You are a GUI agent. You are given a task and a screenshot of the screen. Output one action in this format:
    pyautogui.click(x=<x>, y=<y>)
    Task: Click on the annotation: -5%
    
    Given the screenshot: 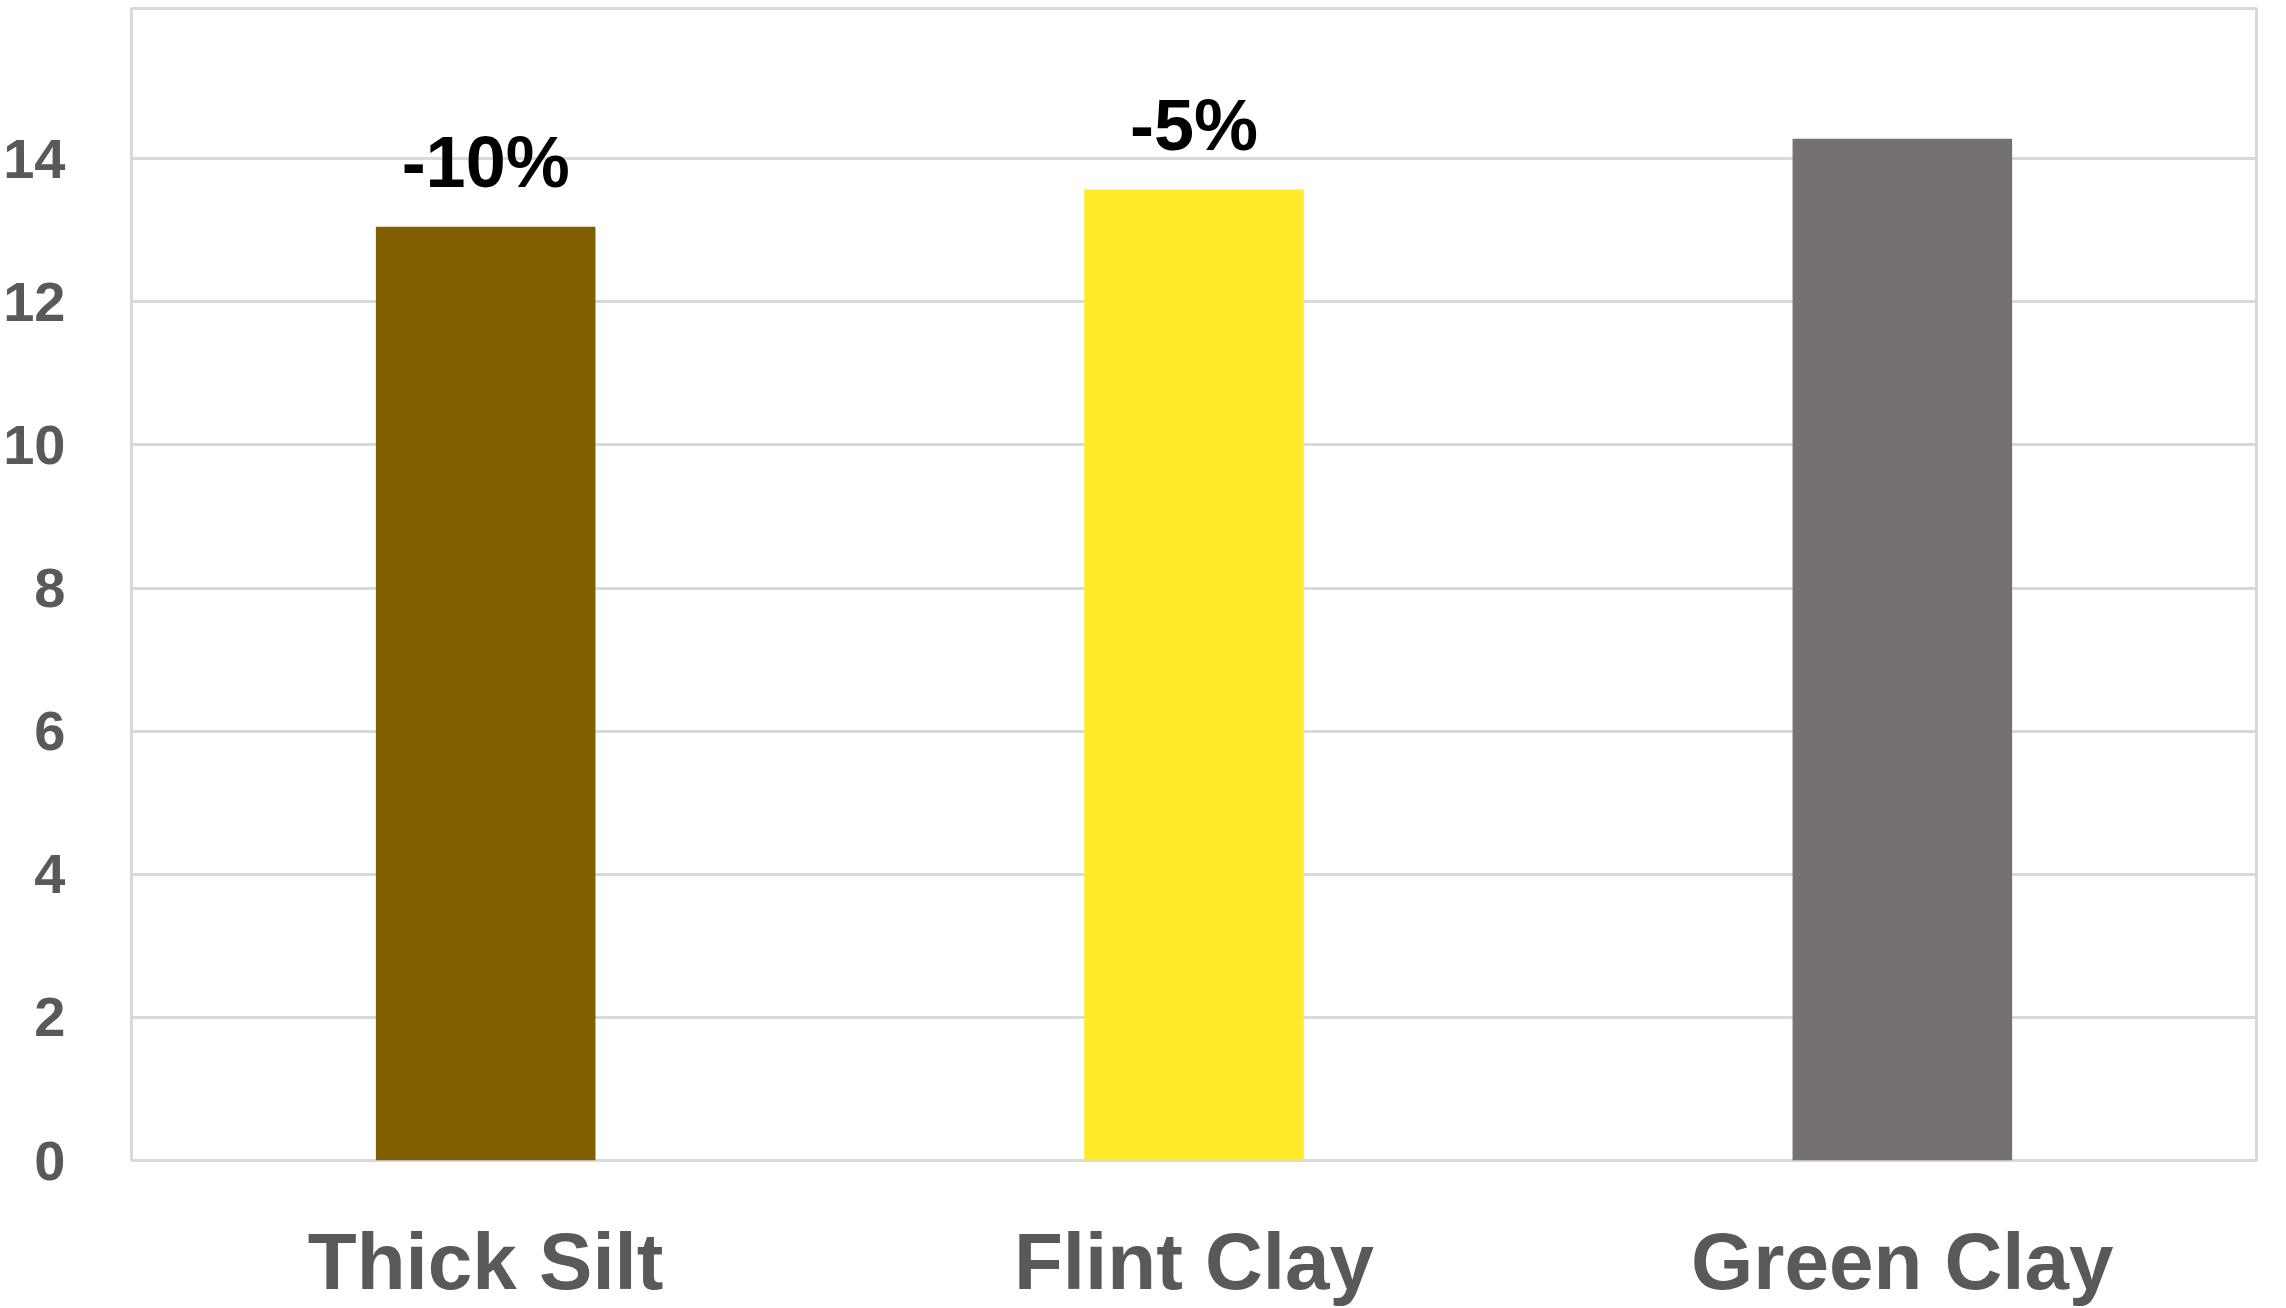 What is the action you would take?
    pyautogui.click(x=1194, y=124)
    